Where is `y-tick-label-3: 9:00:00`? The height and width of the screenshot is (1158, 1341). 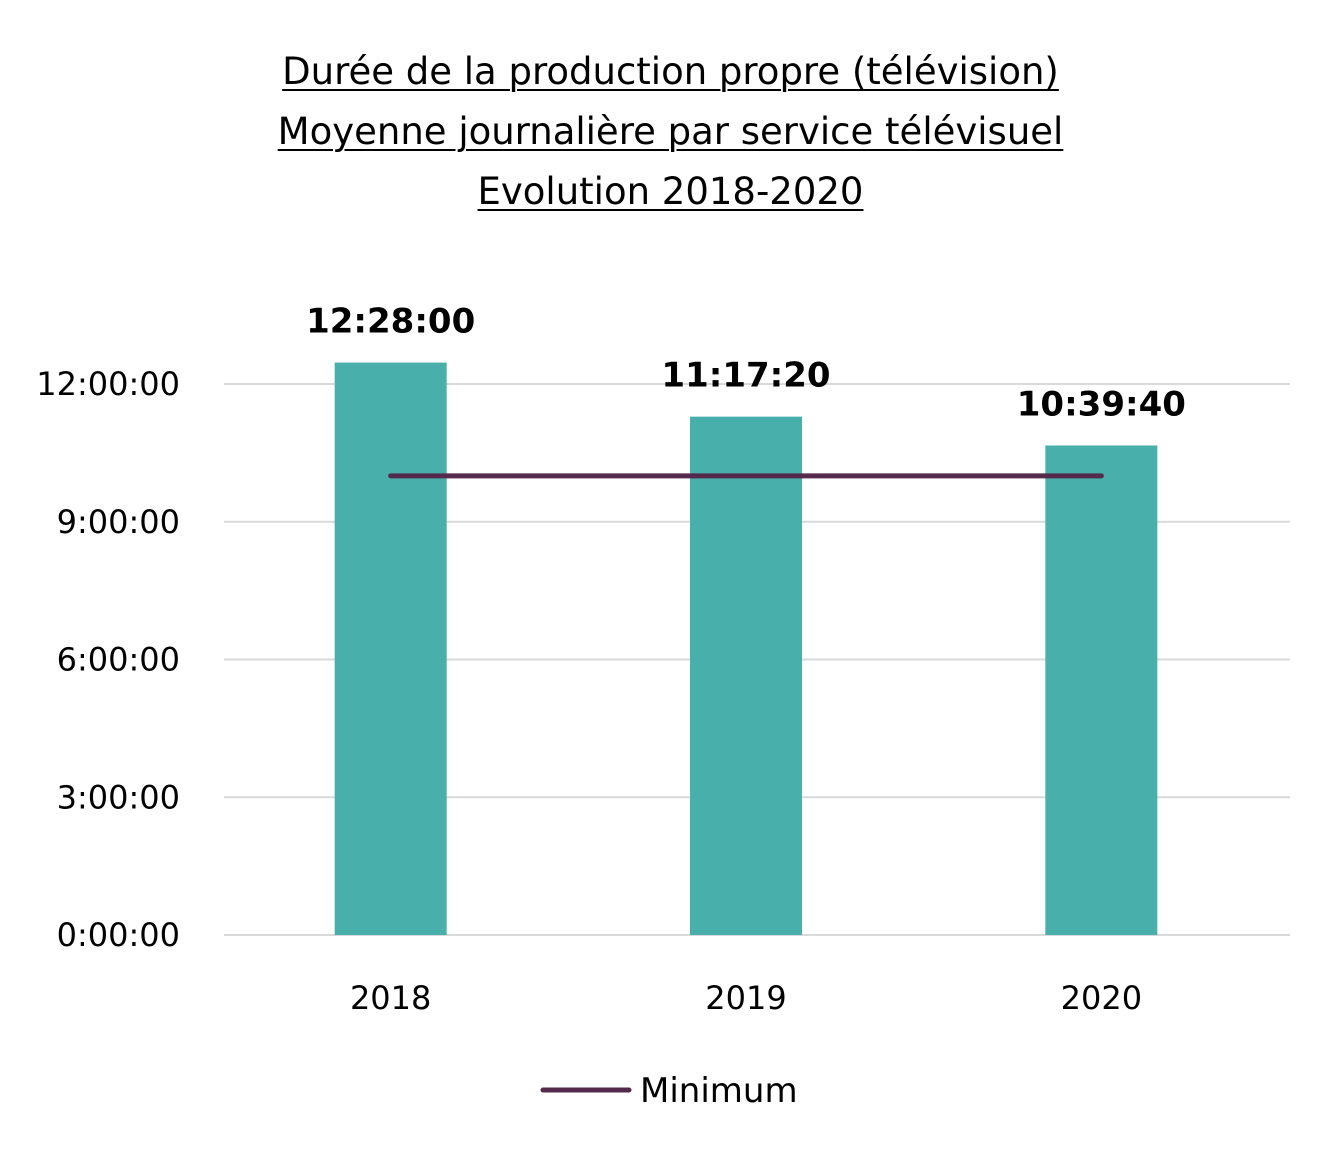 y-tick-label-3: 9:00:00 is located at coordinates (118, 522).